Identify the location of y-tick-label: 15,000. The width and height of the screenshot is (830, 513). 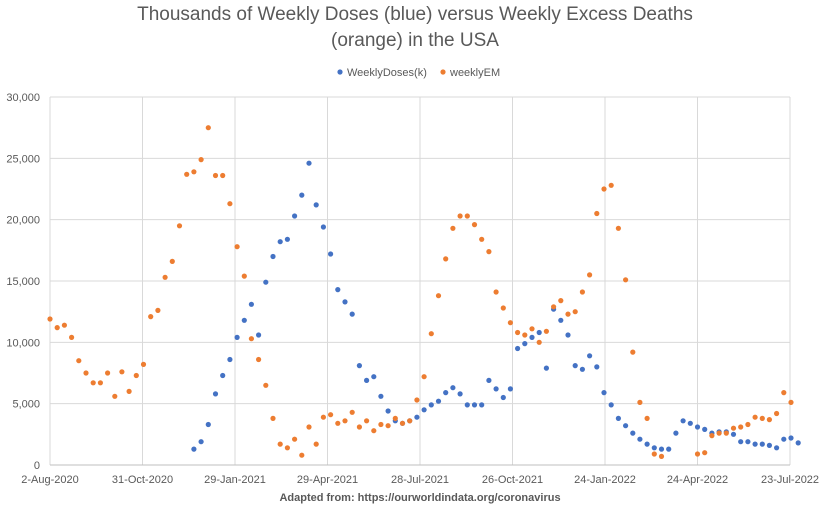
(23, 282).